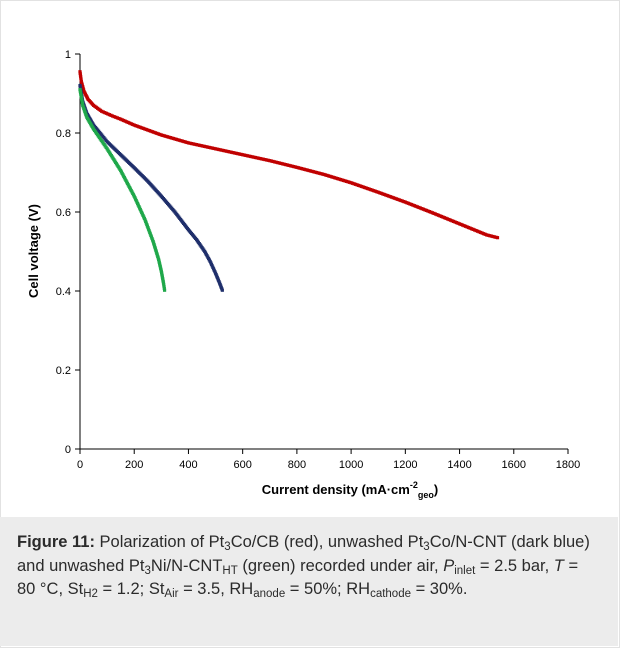 The width and height of the screenshot is (620, 648). I want to click on y-tick-label: 0.8, so click(63, 134).